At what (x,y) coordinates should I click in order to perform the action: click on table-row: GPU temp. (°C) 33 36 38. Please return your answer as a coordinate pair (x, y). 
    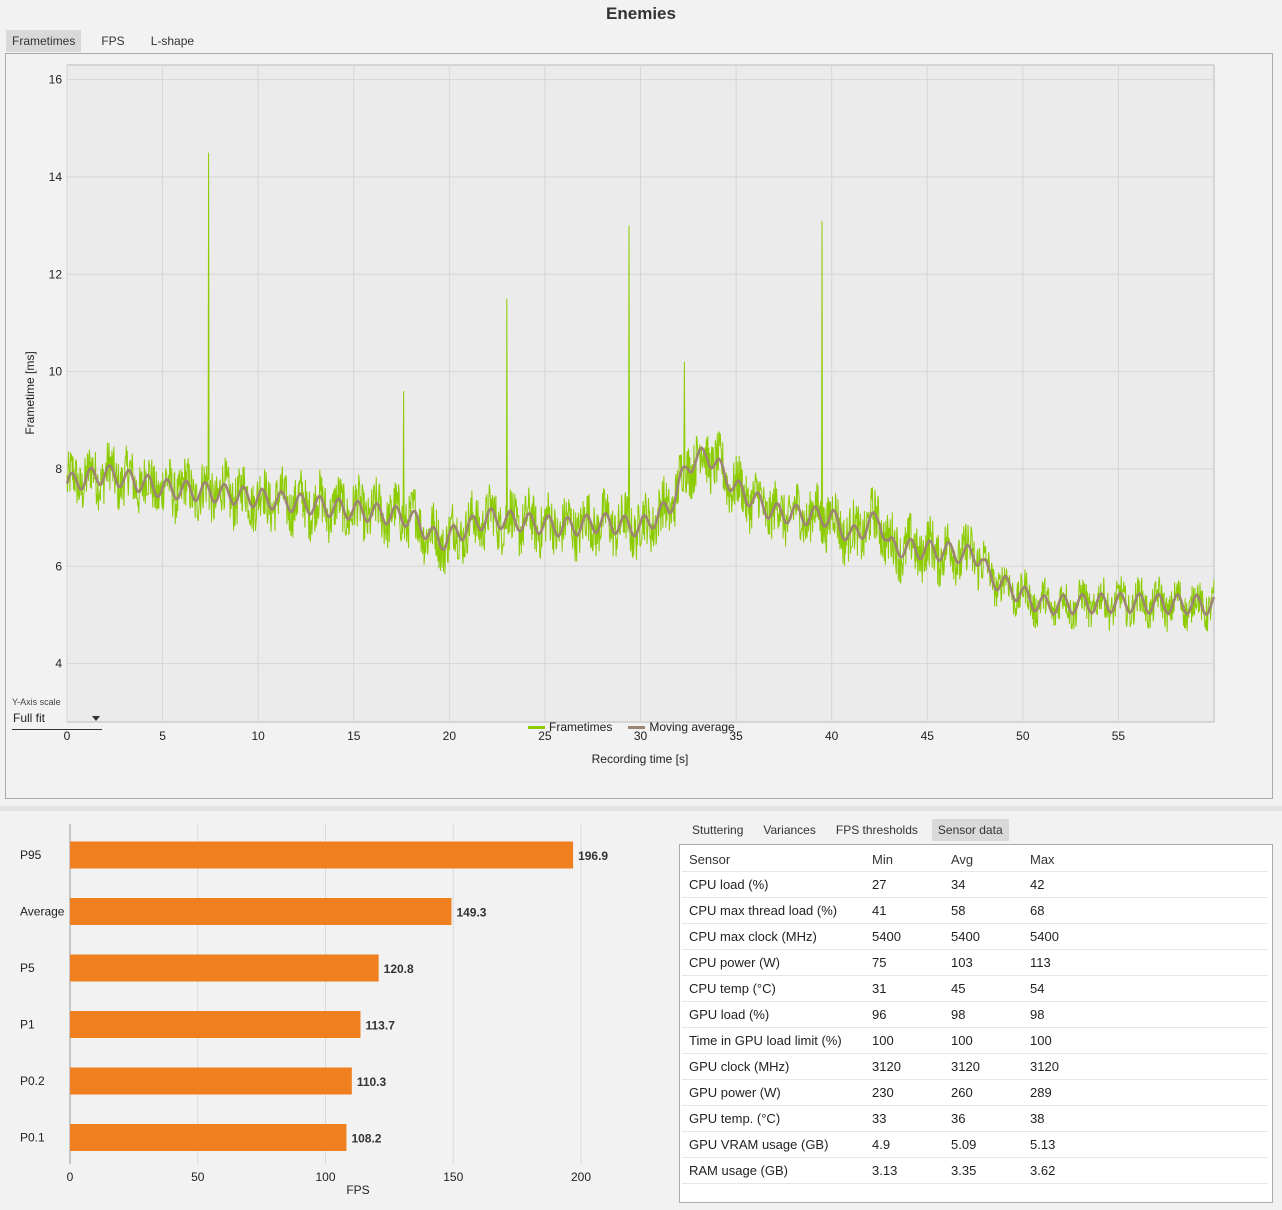
    Looking at the image, I should click on (975, 1119).